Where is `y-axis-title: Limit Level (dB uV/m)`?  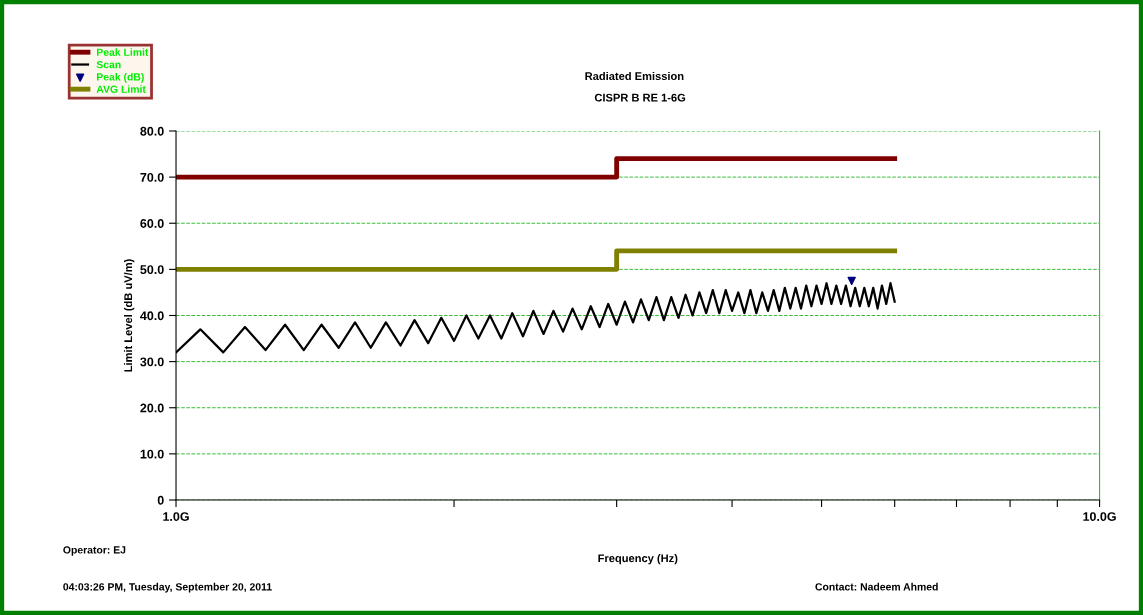 y-axis-title: Limit Level (dB uV/m) is located at coordinates (129, 315).